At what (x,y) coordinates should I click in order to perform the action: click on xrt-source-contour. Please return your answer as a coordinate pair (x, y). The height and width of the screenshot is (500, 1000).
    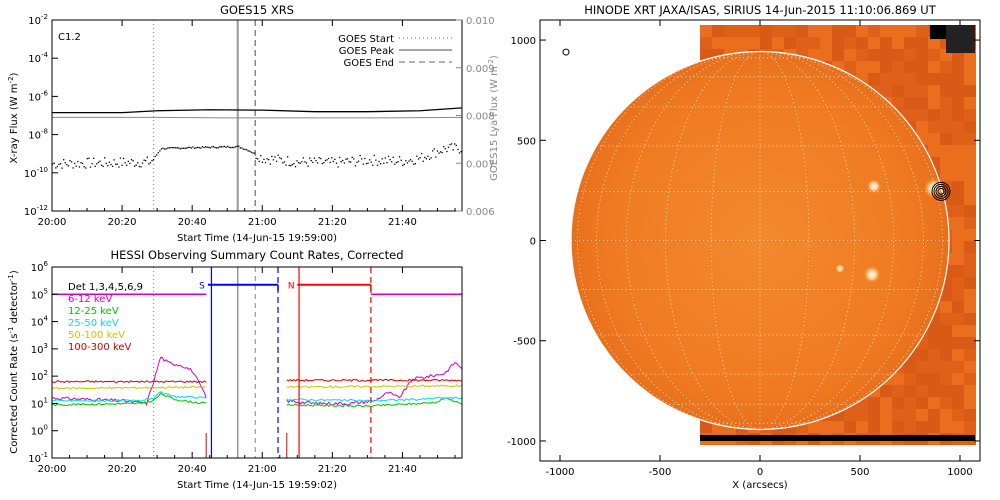
    Looking at the image, I should click on (941, 191).